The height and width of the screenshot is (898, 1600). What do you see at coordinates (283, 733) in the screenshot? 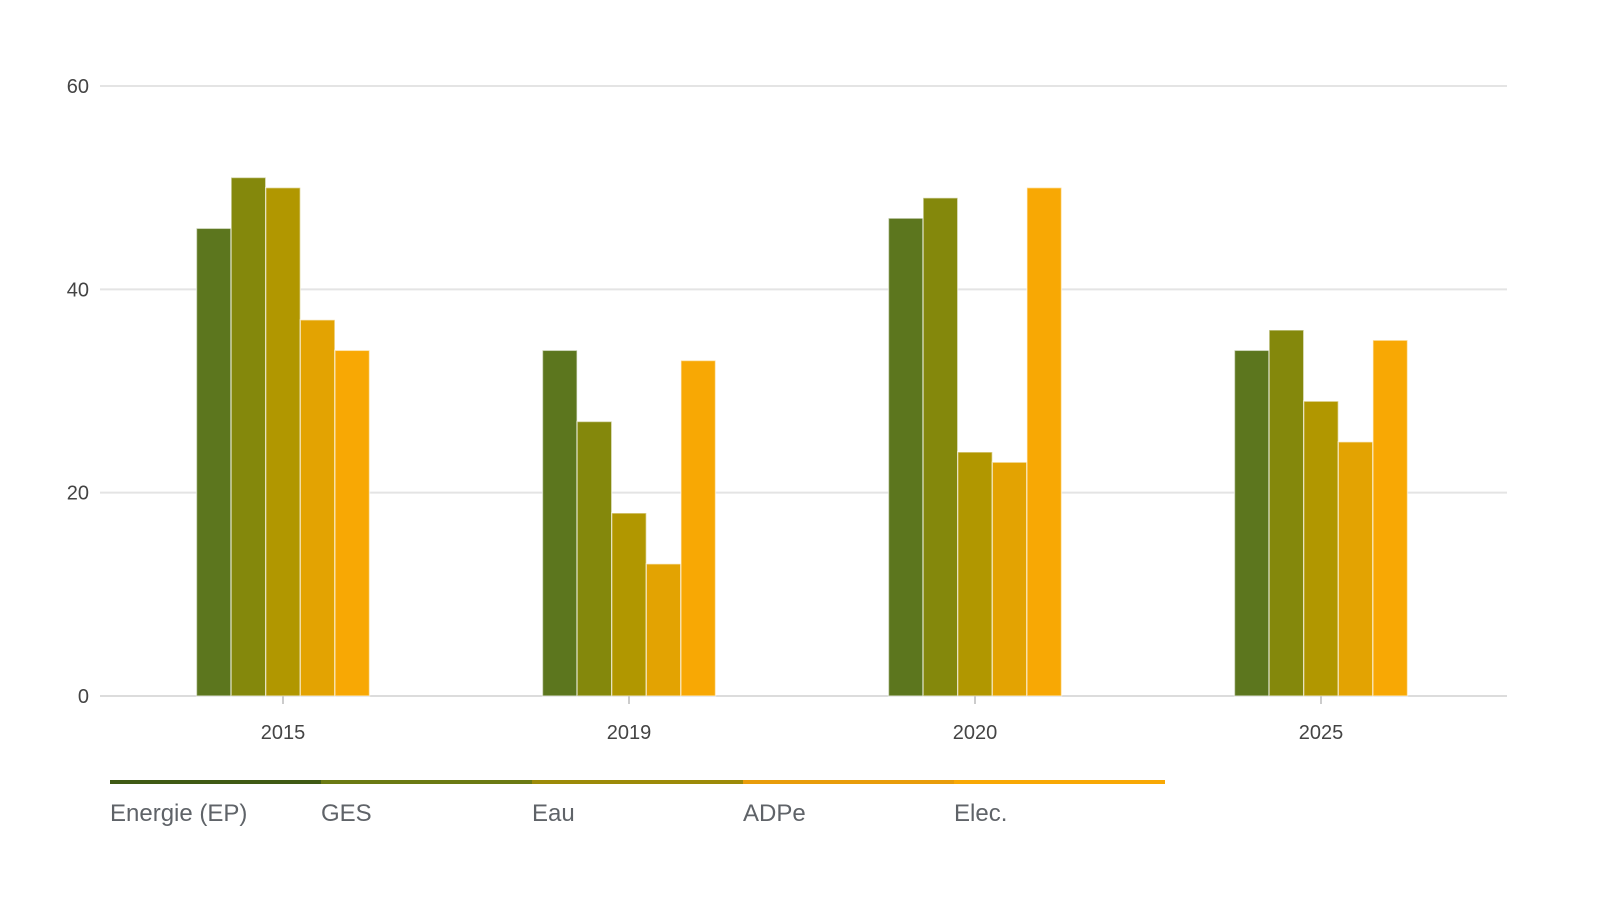
I see `x-tick-label: 2015` at bounding box center [283, 733].